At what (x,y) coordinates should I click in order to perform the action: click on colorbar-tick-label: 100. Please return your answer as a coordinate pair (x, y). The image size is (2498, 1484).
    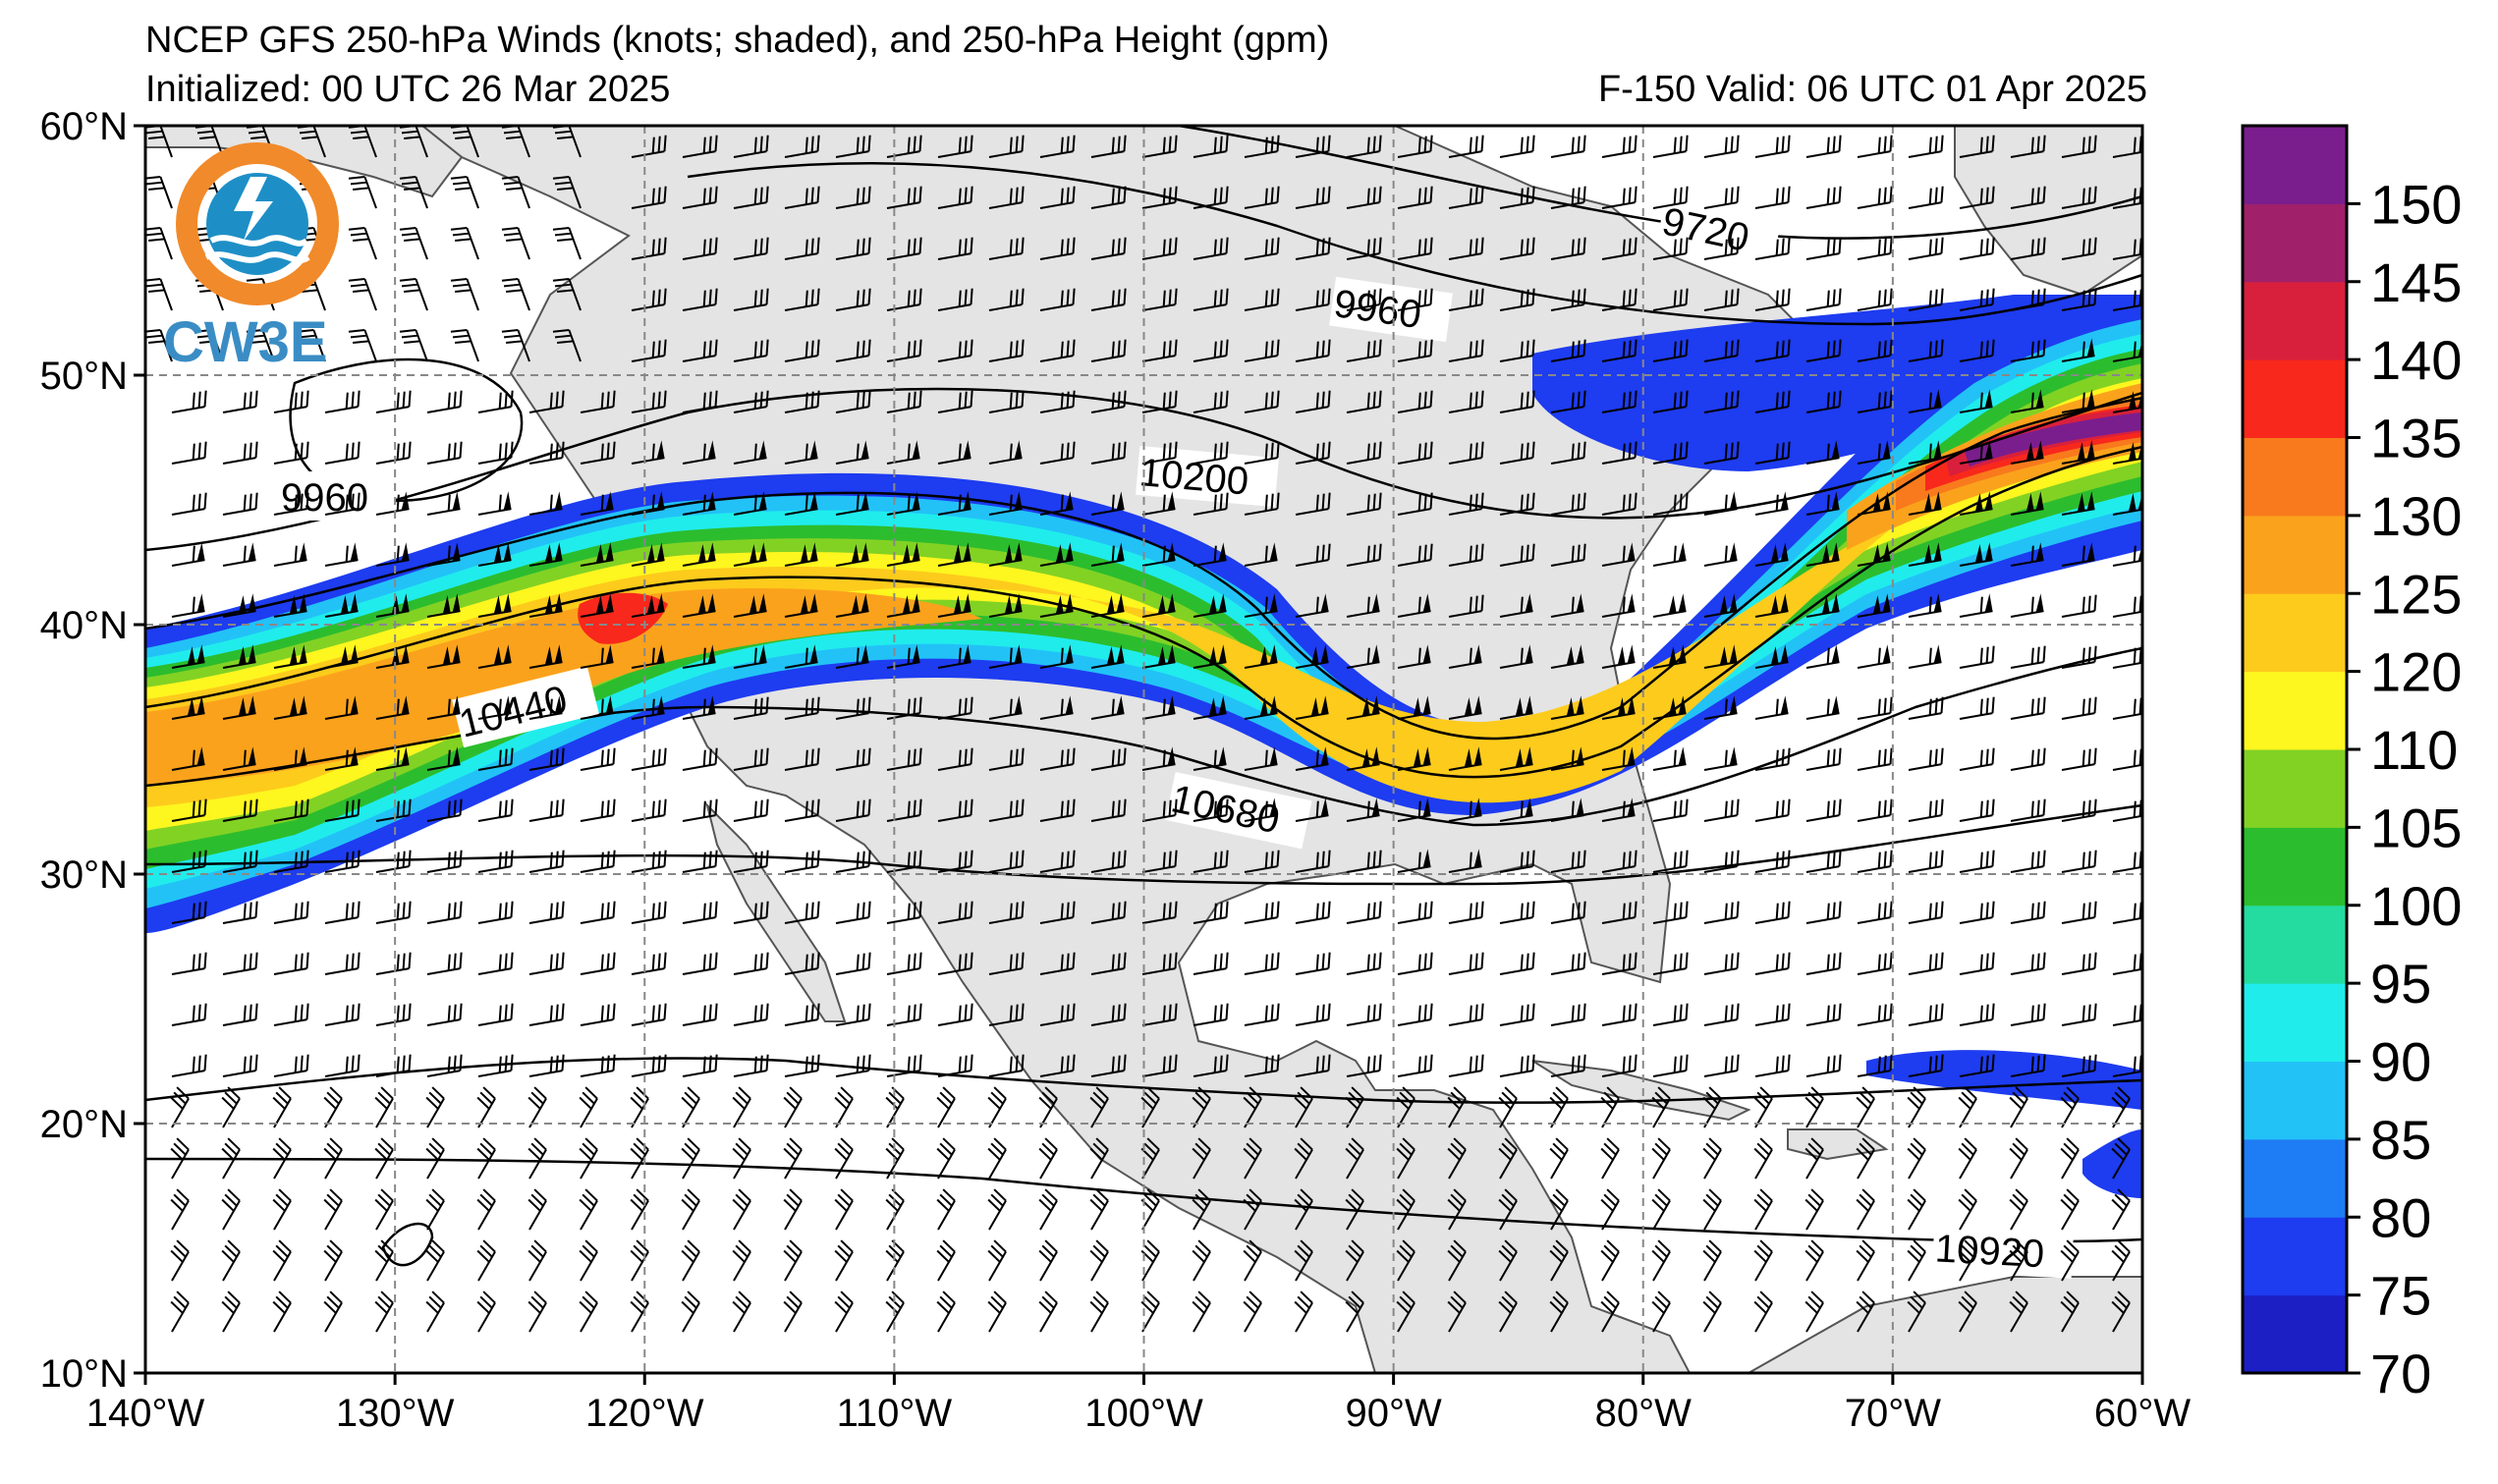
    Looking at the image, I should click on (2416, 906).